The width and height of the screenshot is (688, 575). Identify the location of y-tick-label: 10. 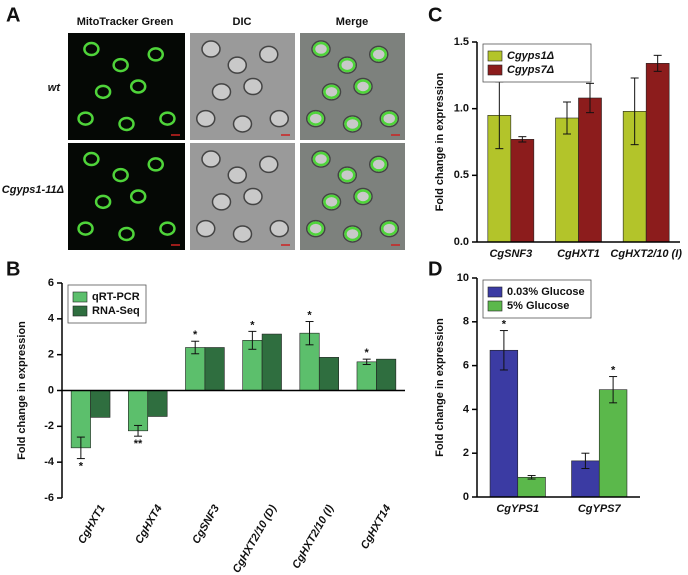
(463, 278).